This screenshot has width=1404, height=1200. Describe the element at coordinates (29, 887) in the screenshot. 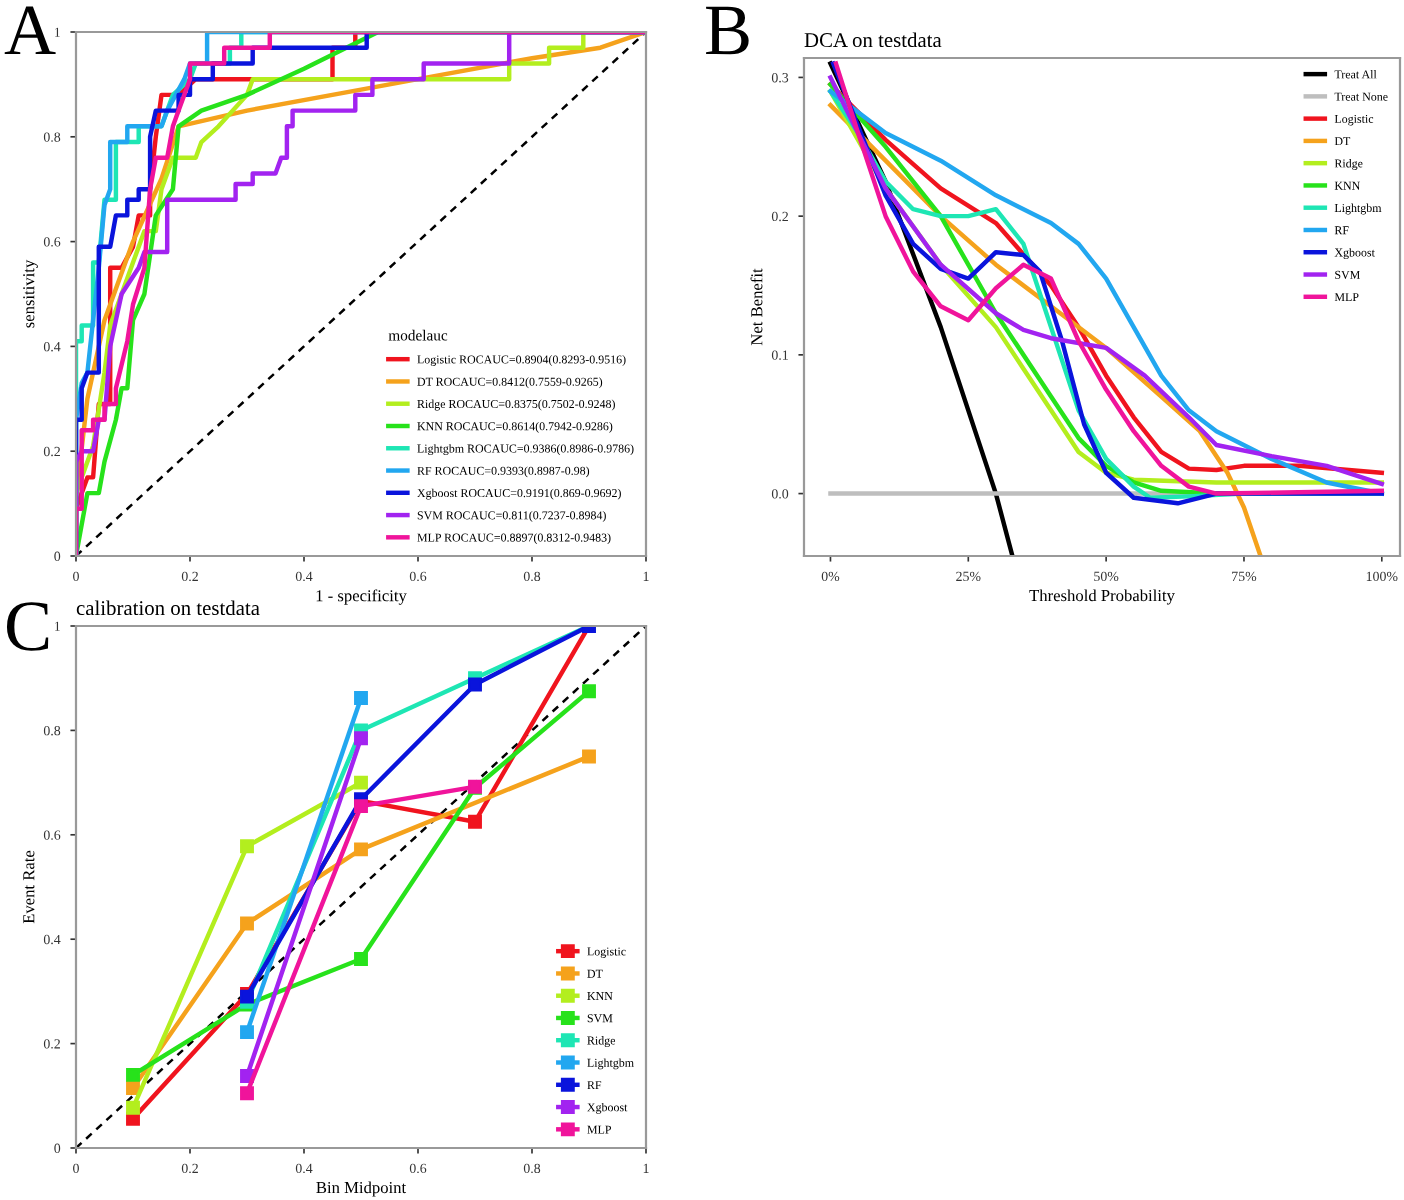

I see `y-axis-title: Event Rate` at that location.